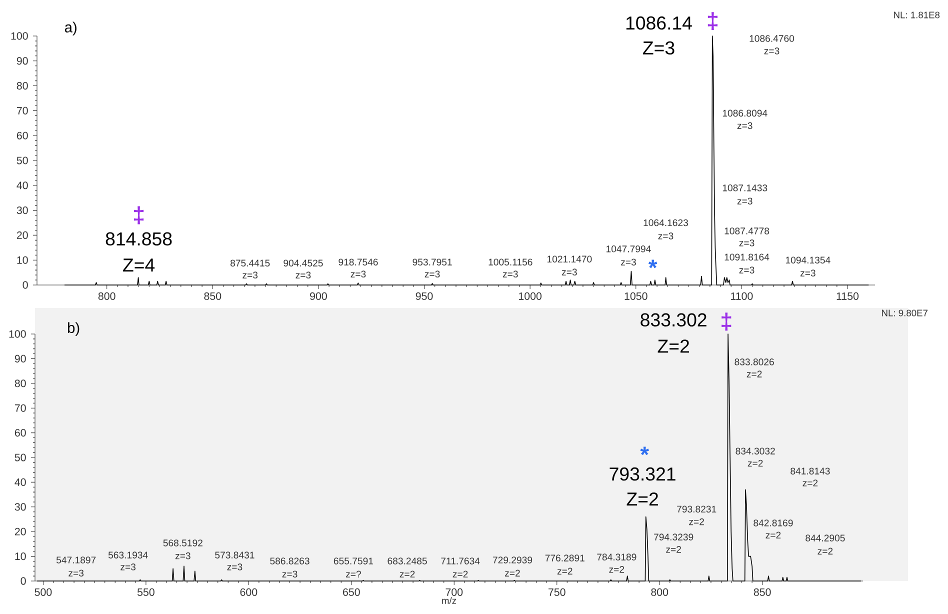 This screenshot has height=614, width=948. What do you see at coordinates (354, 561) in the screenshot?
I see `annotation: 655.7591` at bounding box center [354, 561].